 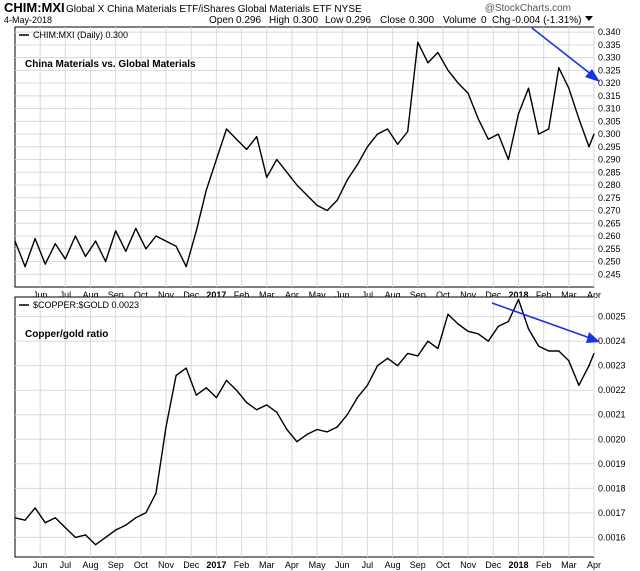 What do you see at coordinates (612, 537) in the screenshot?
I see `y-tick-label: 0.0016` at bounding box center [612, 537].